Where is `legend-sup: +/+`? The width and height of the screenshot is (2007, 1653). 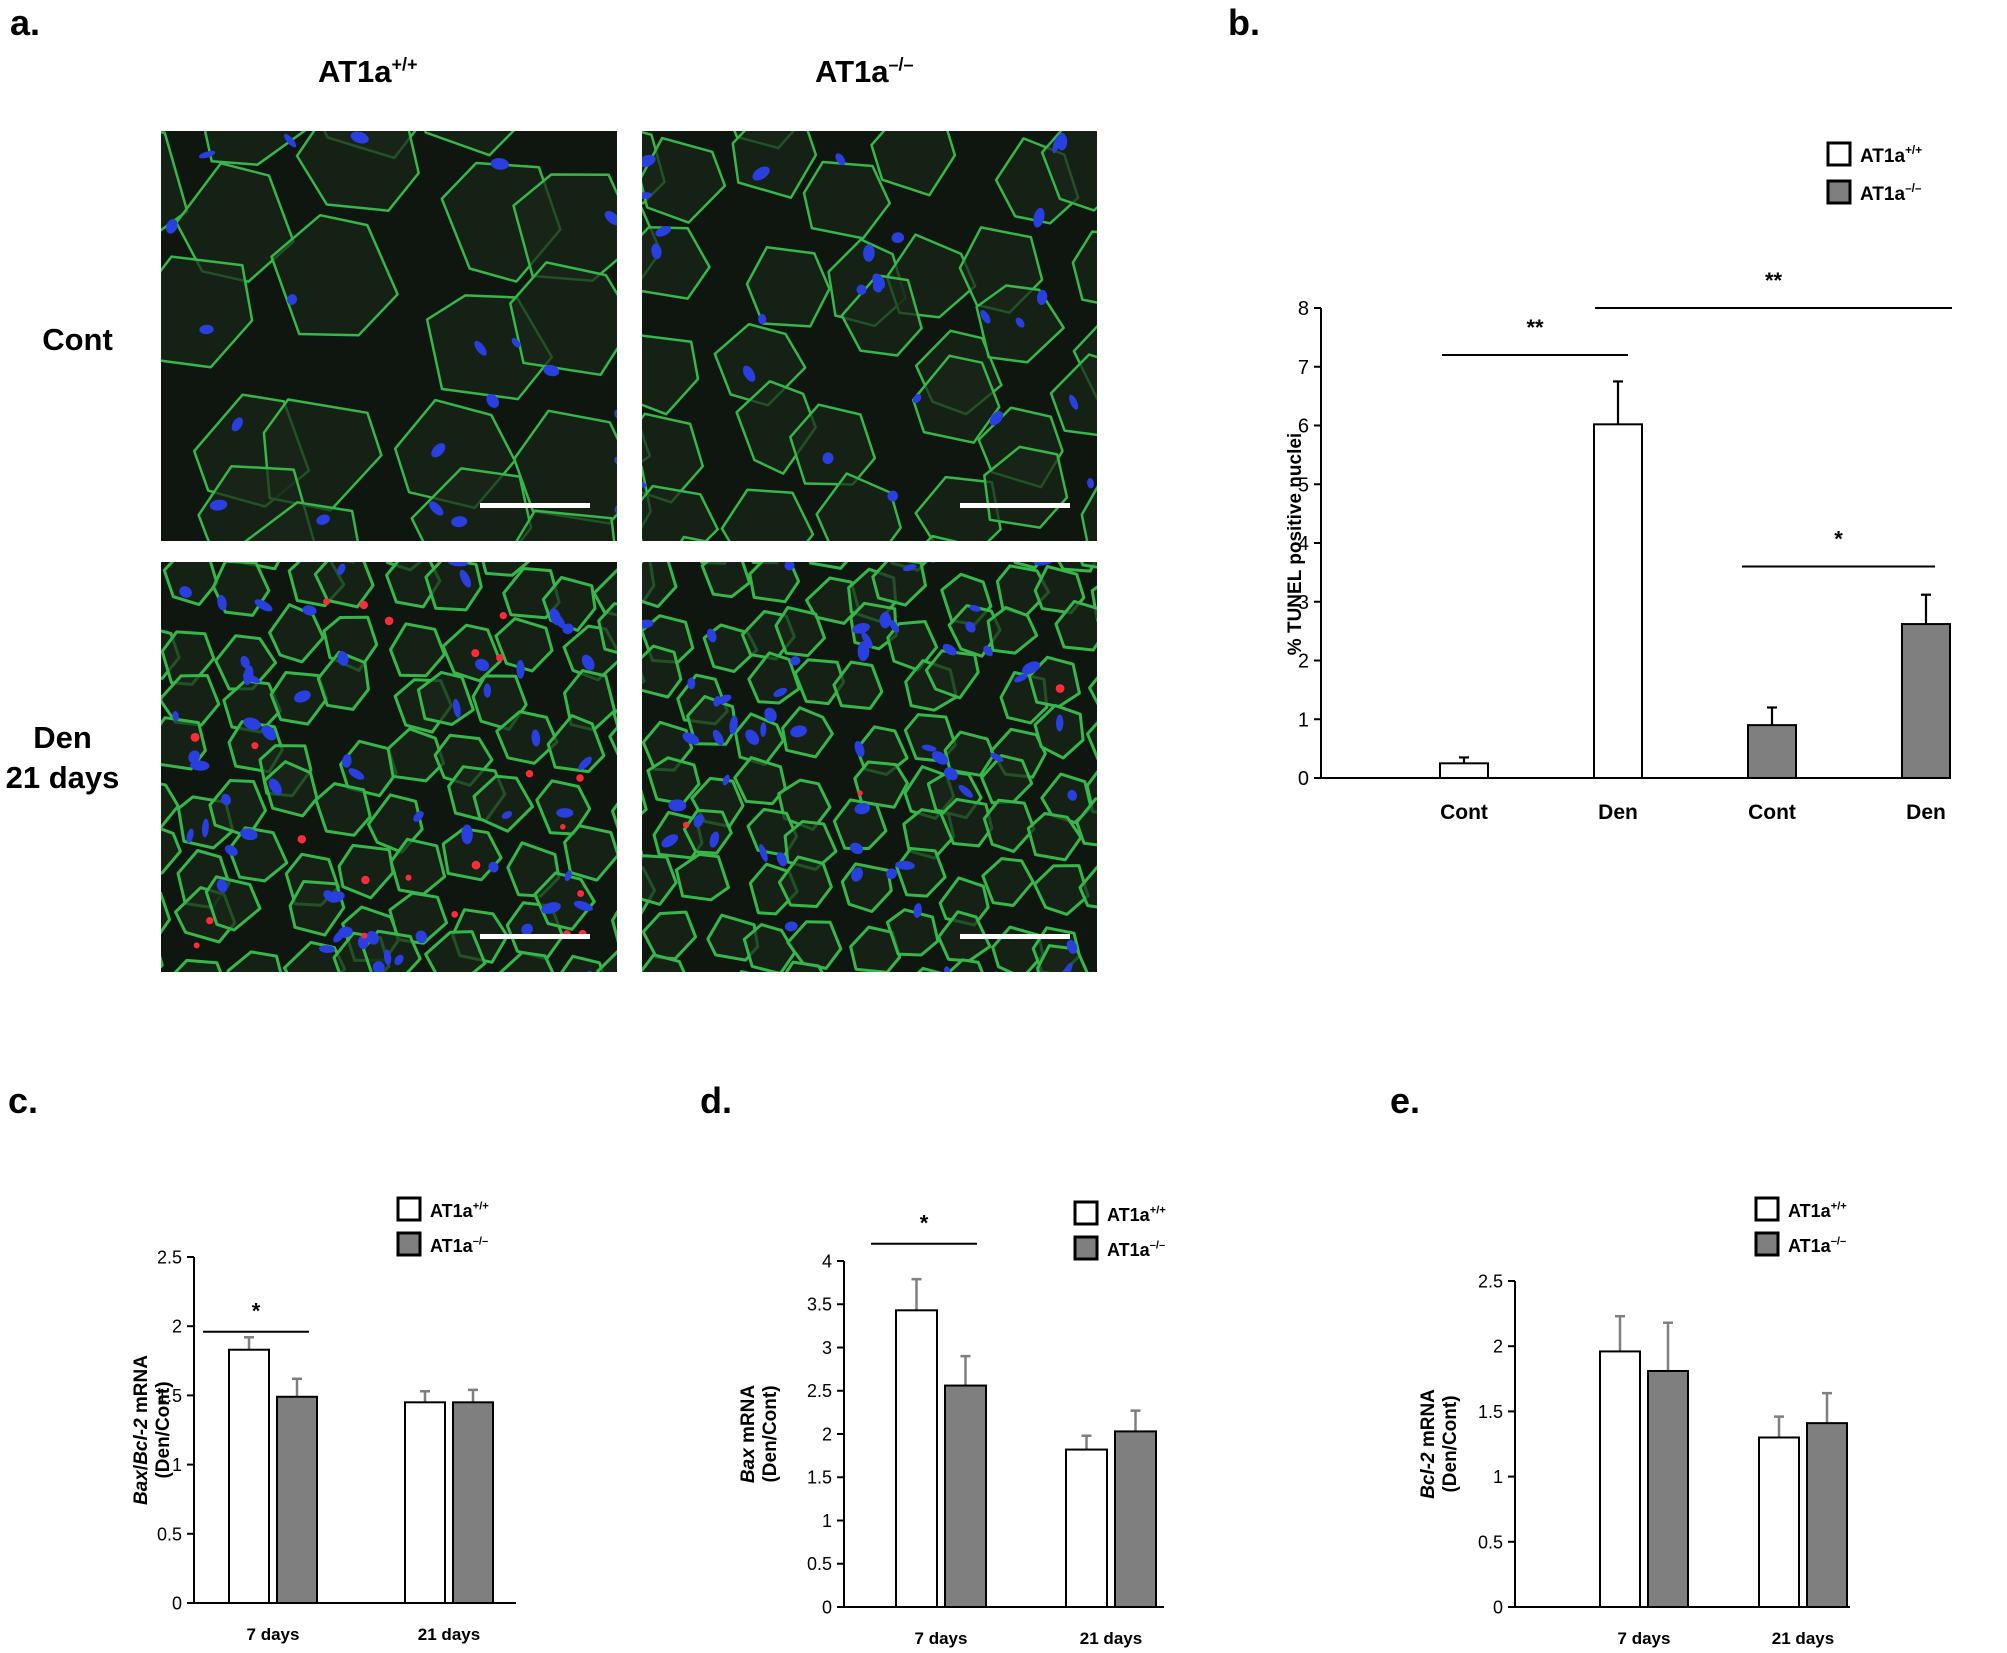
legend-sup: +/+ is located at coordinates (1158, 1210).